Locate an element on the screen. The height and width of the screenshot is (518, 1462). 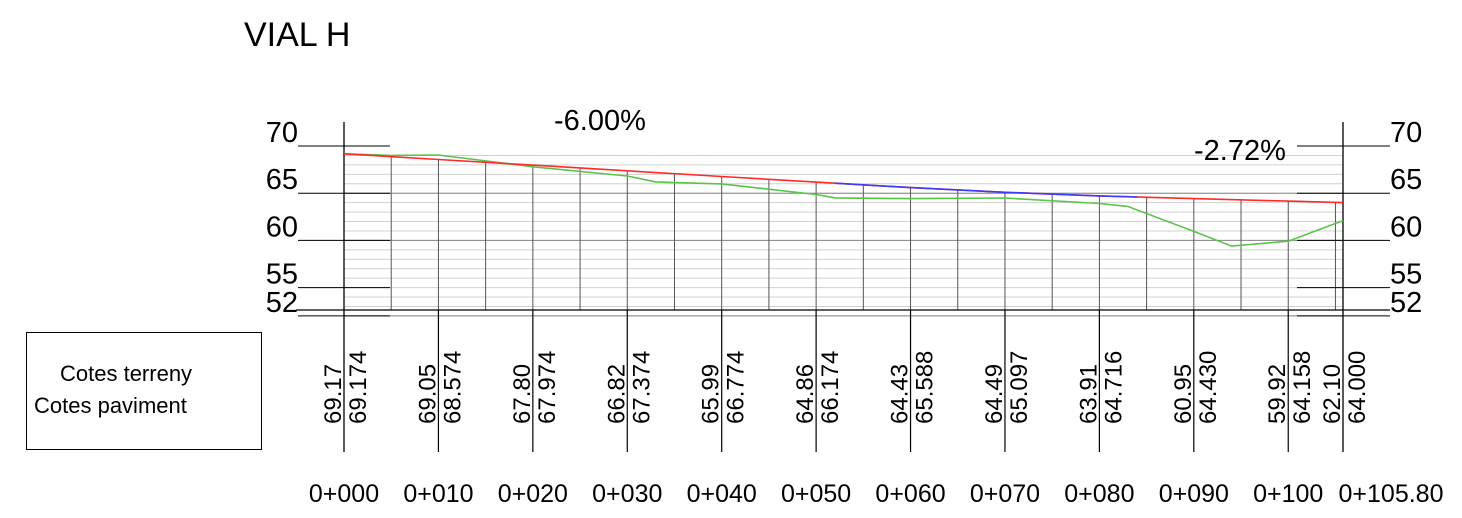
left-axis-label: 70 is located at coordinates (282, 133).